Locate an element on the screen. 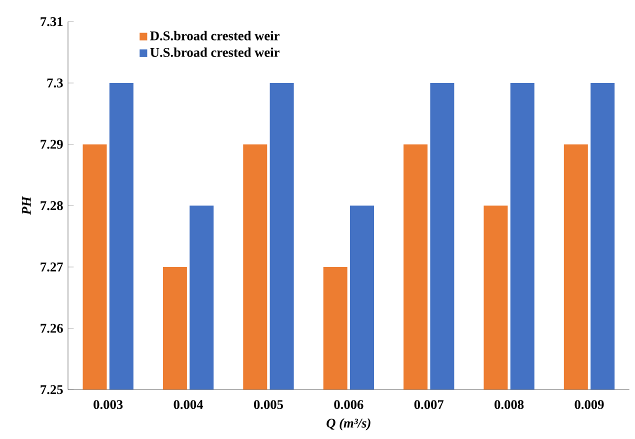 The width and height of the screenshot is (635, 439). x-tick-label: 0.006 is located at coordinates (349, 405).